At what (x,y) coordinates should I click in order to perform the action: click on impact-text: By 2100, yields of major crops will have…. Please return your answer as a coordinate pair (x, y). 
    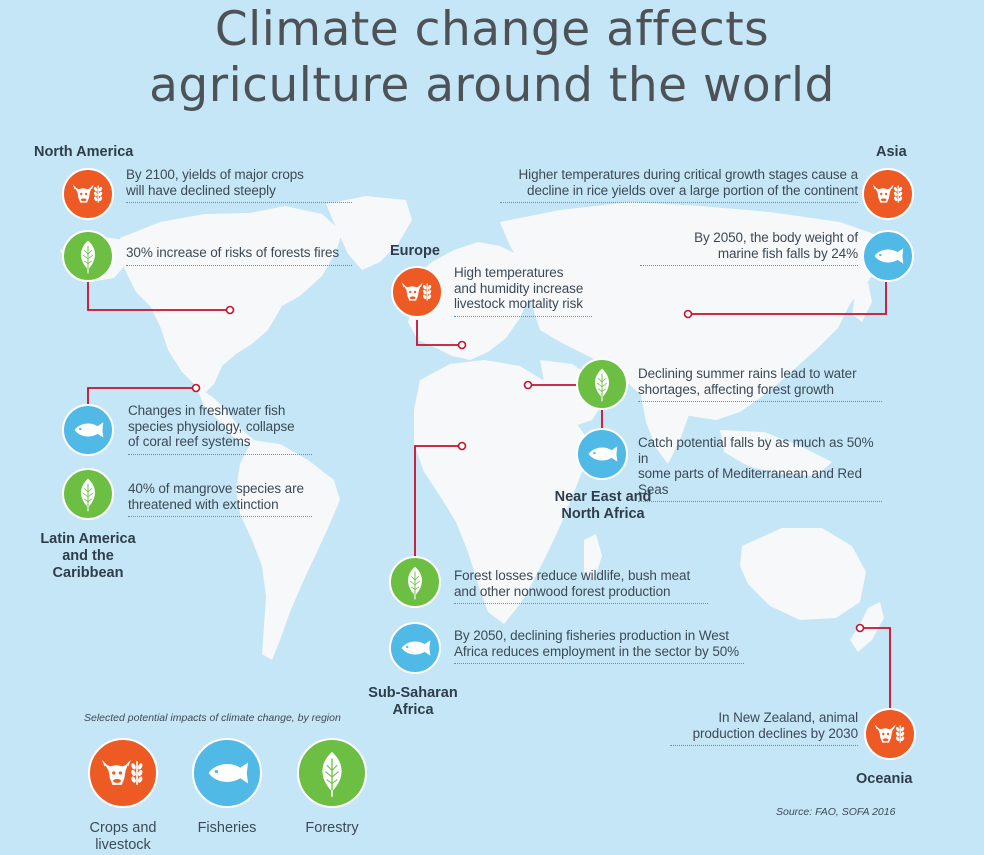
    Looking at the image, I should click on (239, 185).